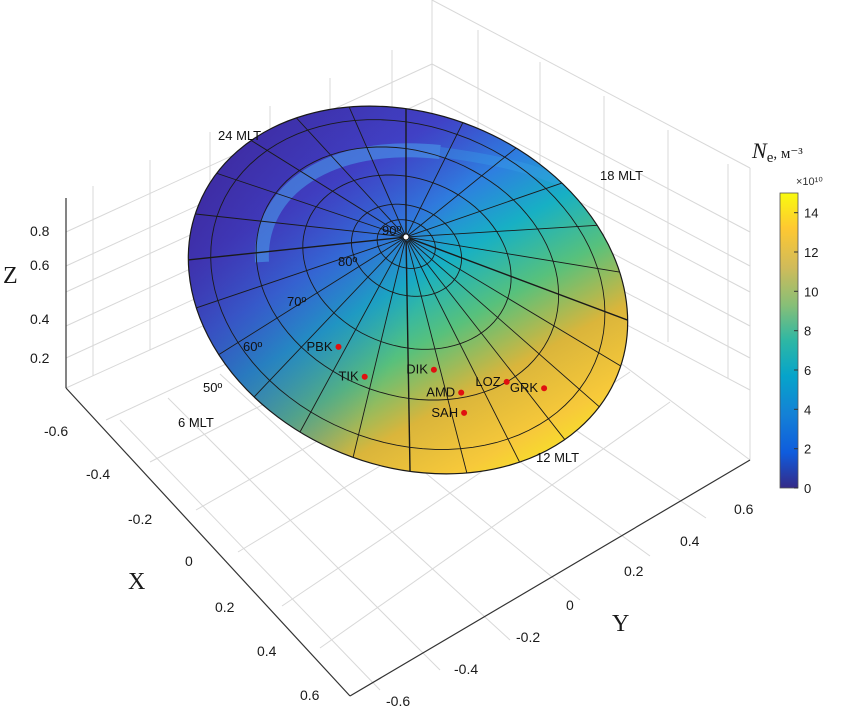 Image resolution: width=849 pixels, height=711 pixels. I want to click on y-axis: -0.6 -0.4 -0.2 0 0.2 0.4 0.6 Y, so click(570, 605).